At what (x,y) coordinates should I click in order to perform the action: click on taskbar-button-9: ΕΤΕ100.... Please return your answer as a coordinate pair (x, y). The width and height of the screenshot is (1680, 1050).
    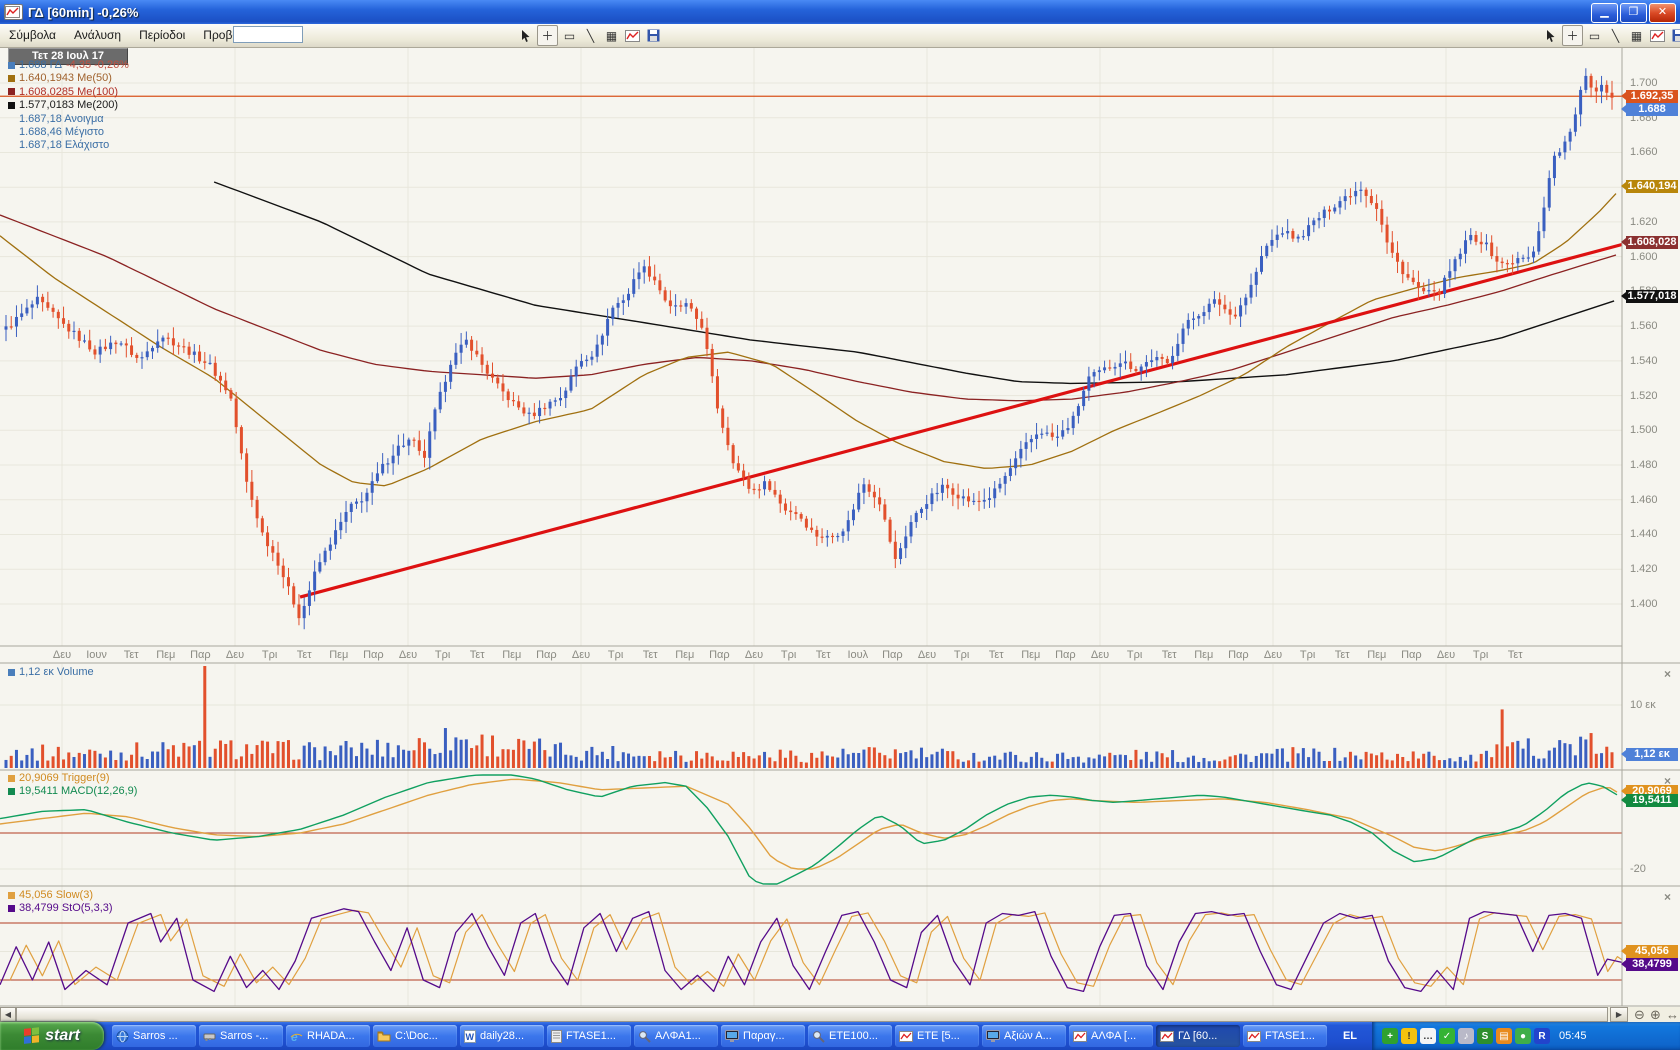
    Looking at the image, I should click on (850, 1036).